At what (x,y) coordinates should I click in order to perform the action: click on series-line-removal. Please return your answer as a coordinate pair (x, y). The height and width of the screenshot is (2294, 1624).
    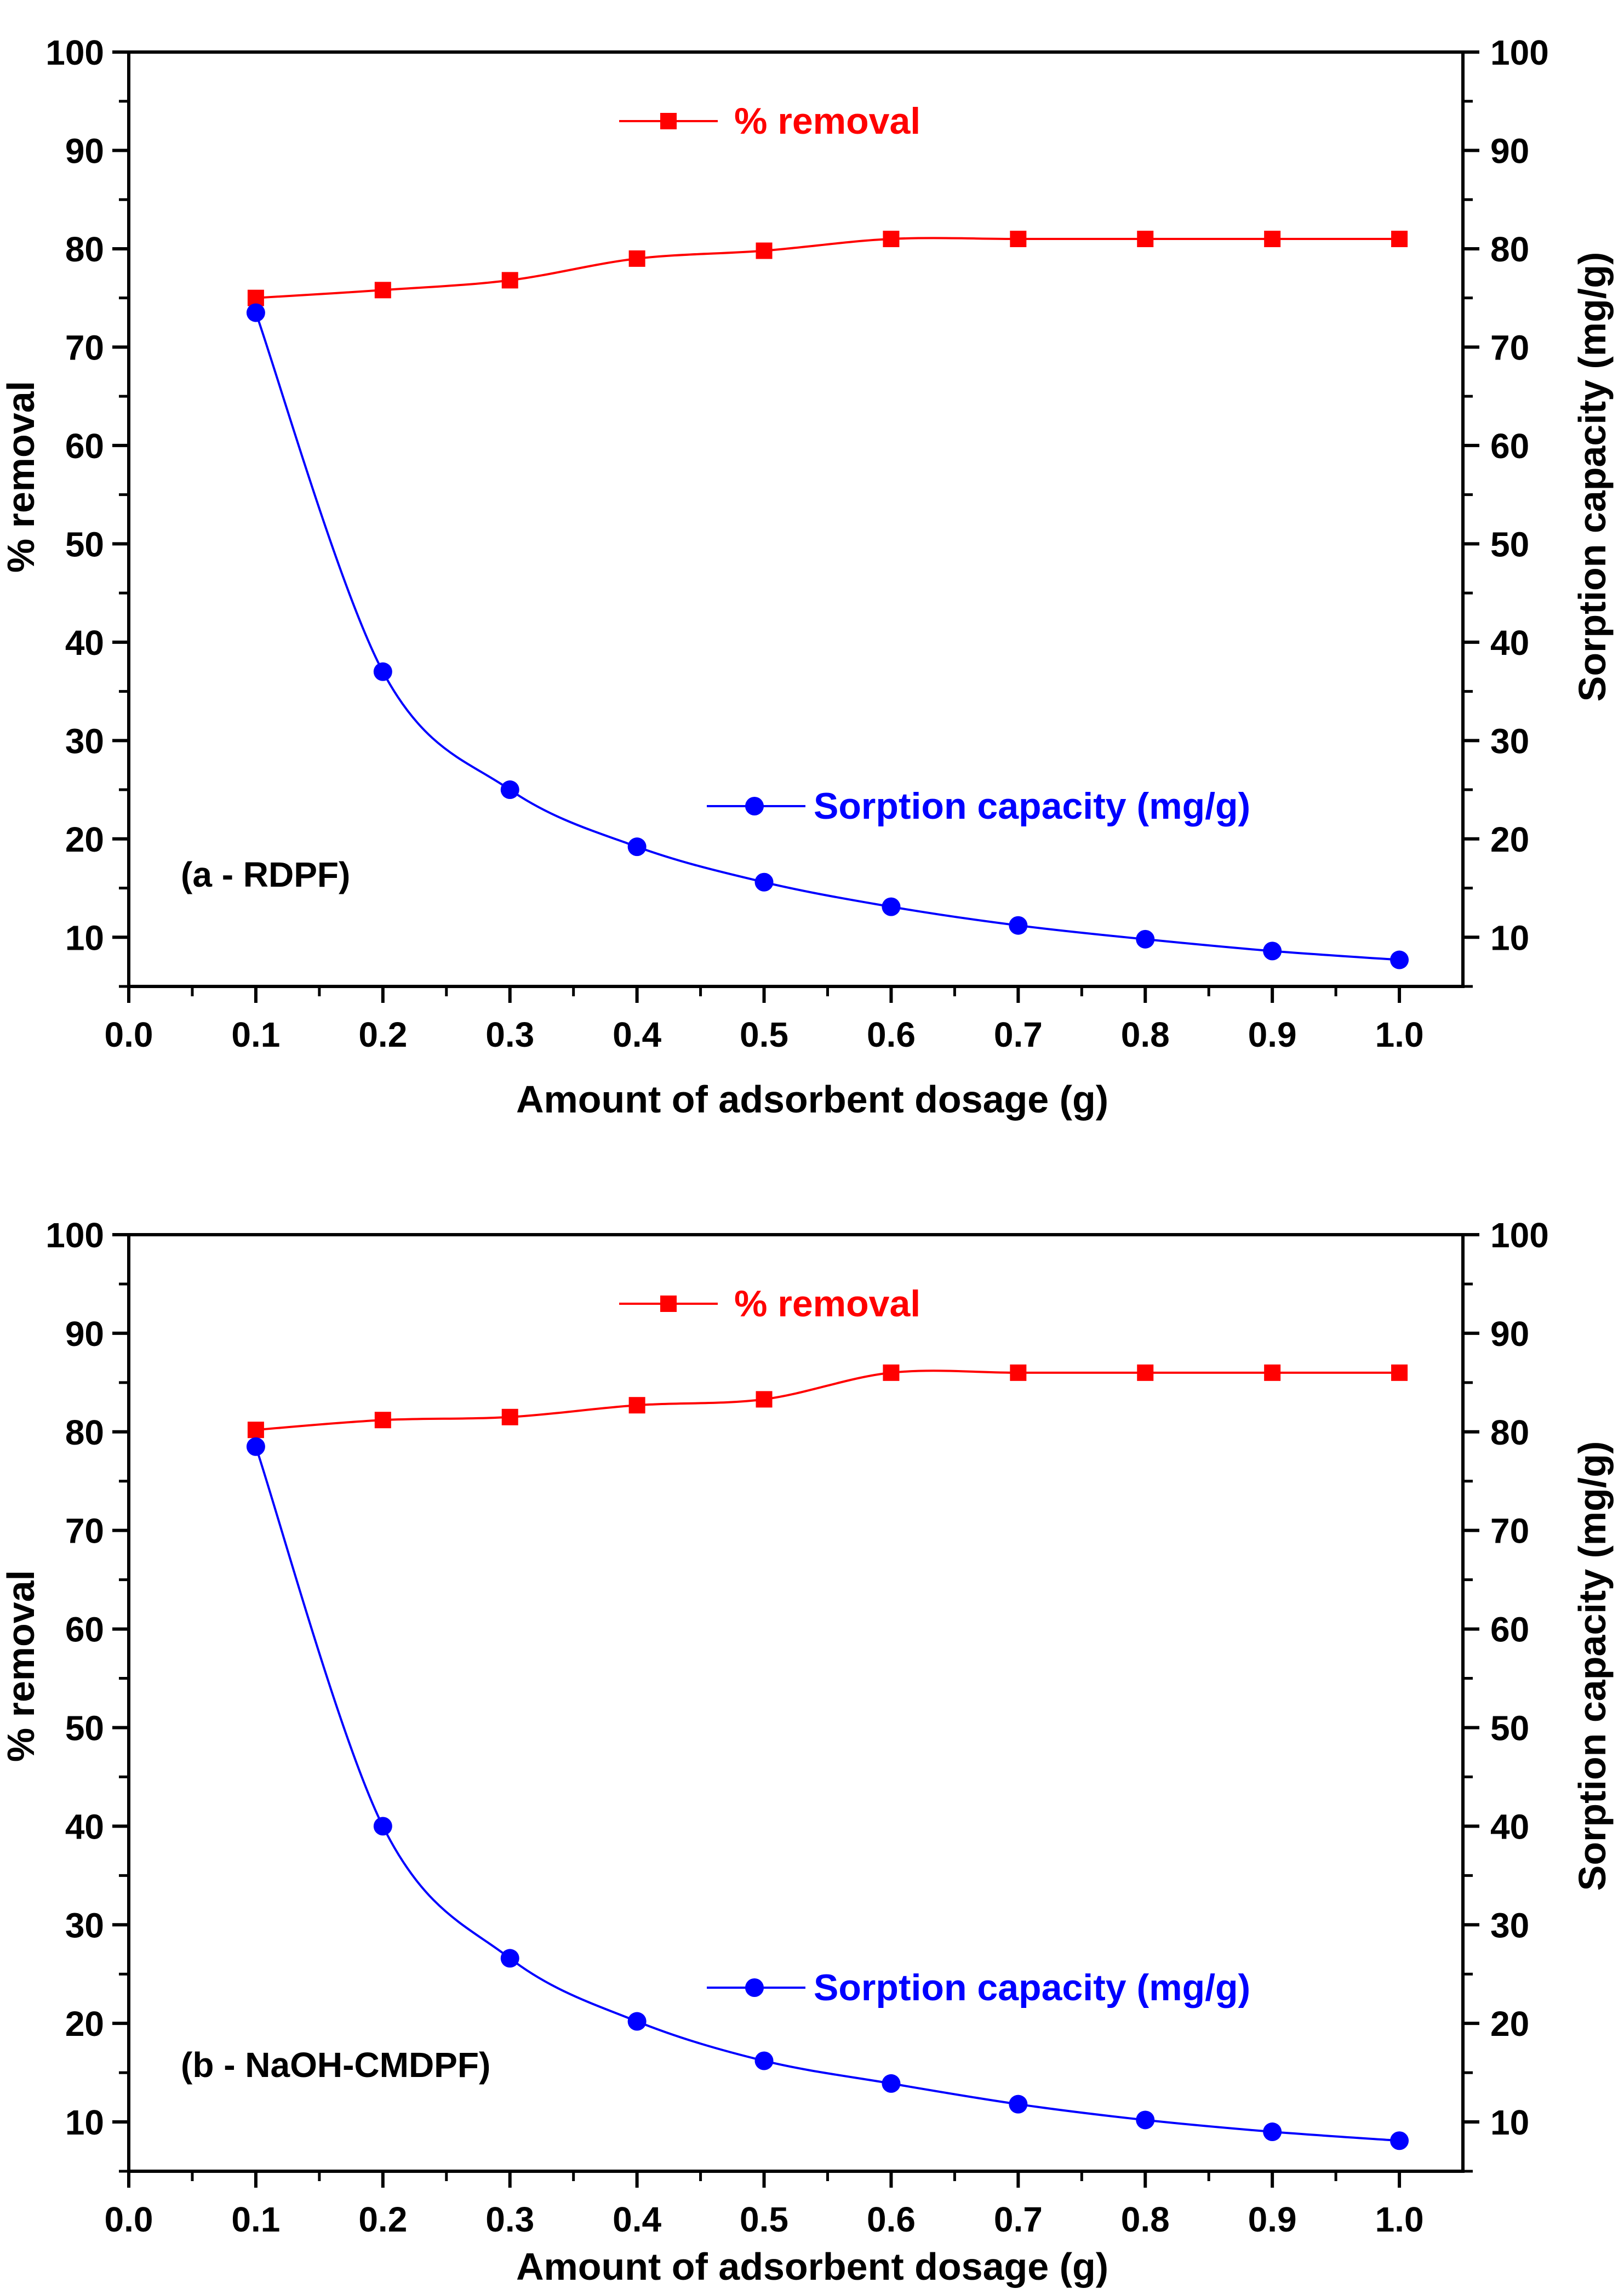
    Looking at the image, I should click on (827, 1400).